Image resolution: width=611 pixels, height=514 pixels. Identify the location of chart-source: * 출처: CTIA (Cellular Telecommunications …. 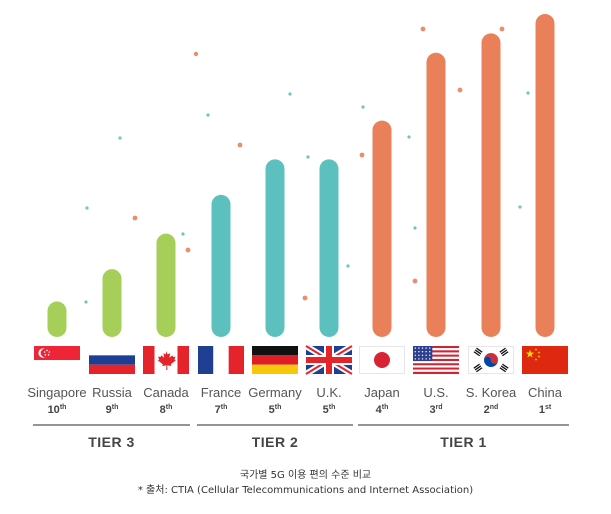
(305, 490).